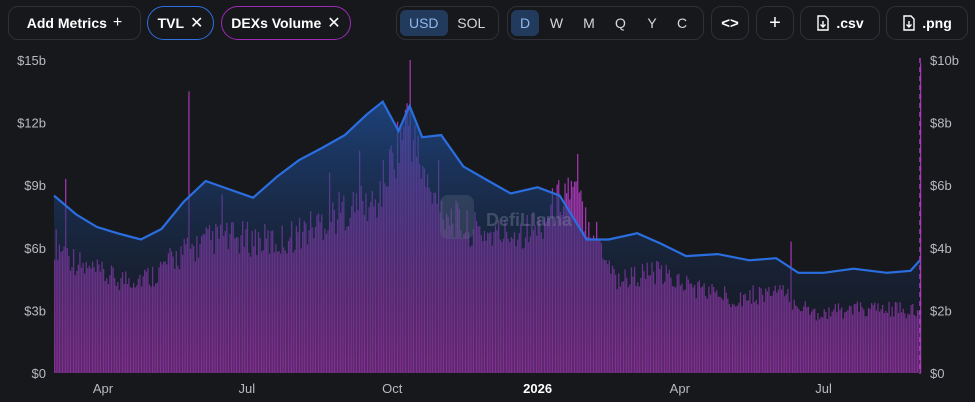 Image resolution: width=975 pixels, height=402 pixels. I want to click on download-png-label: .png, so click(937, 23).